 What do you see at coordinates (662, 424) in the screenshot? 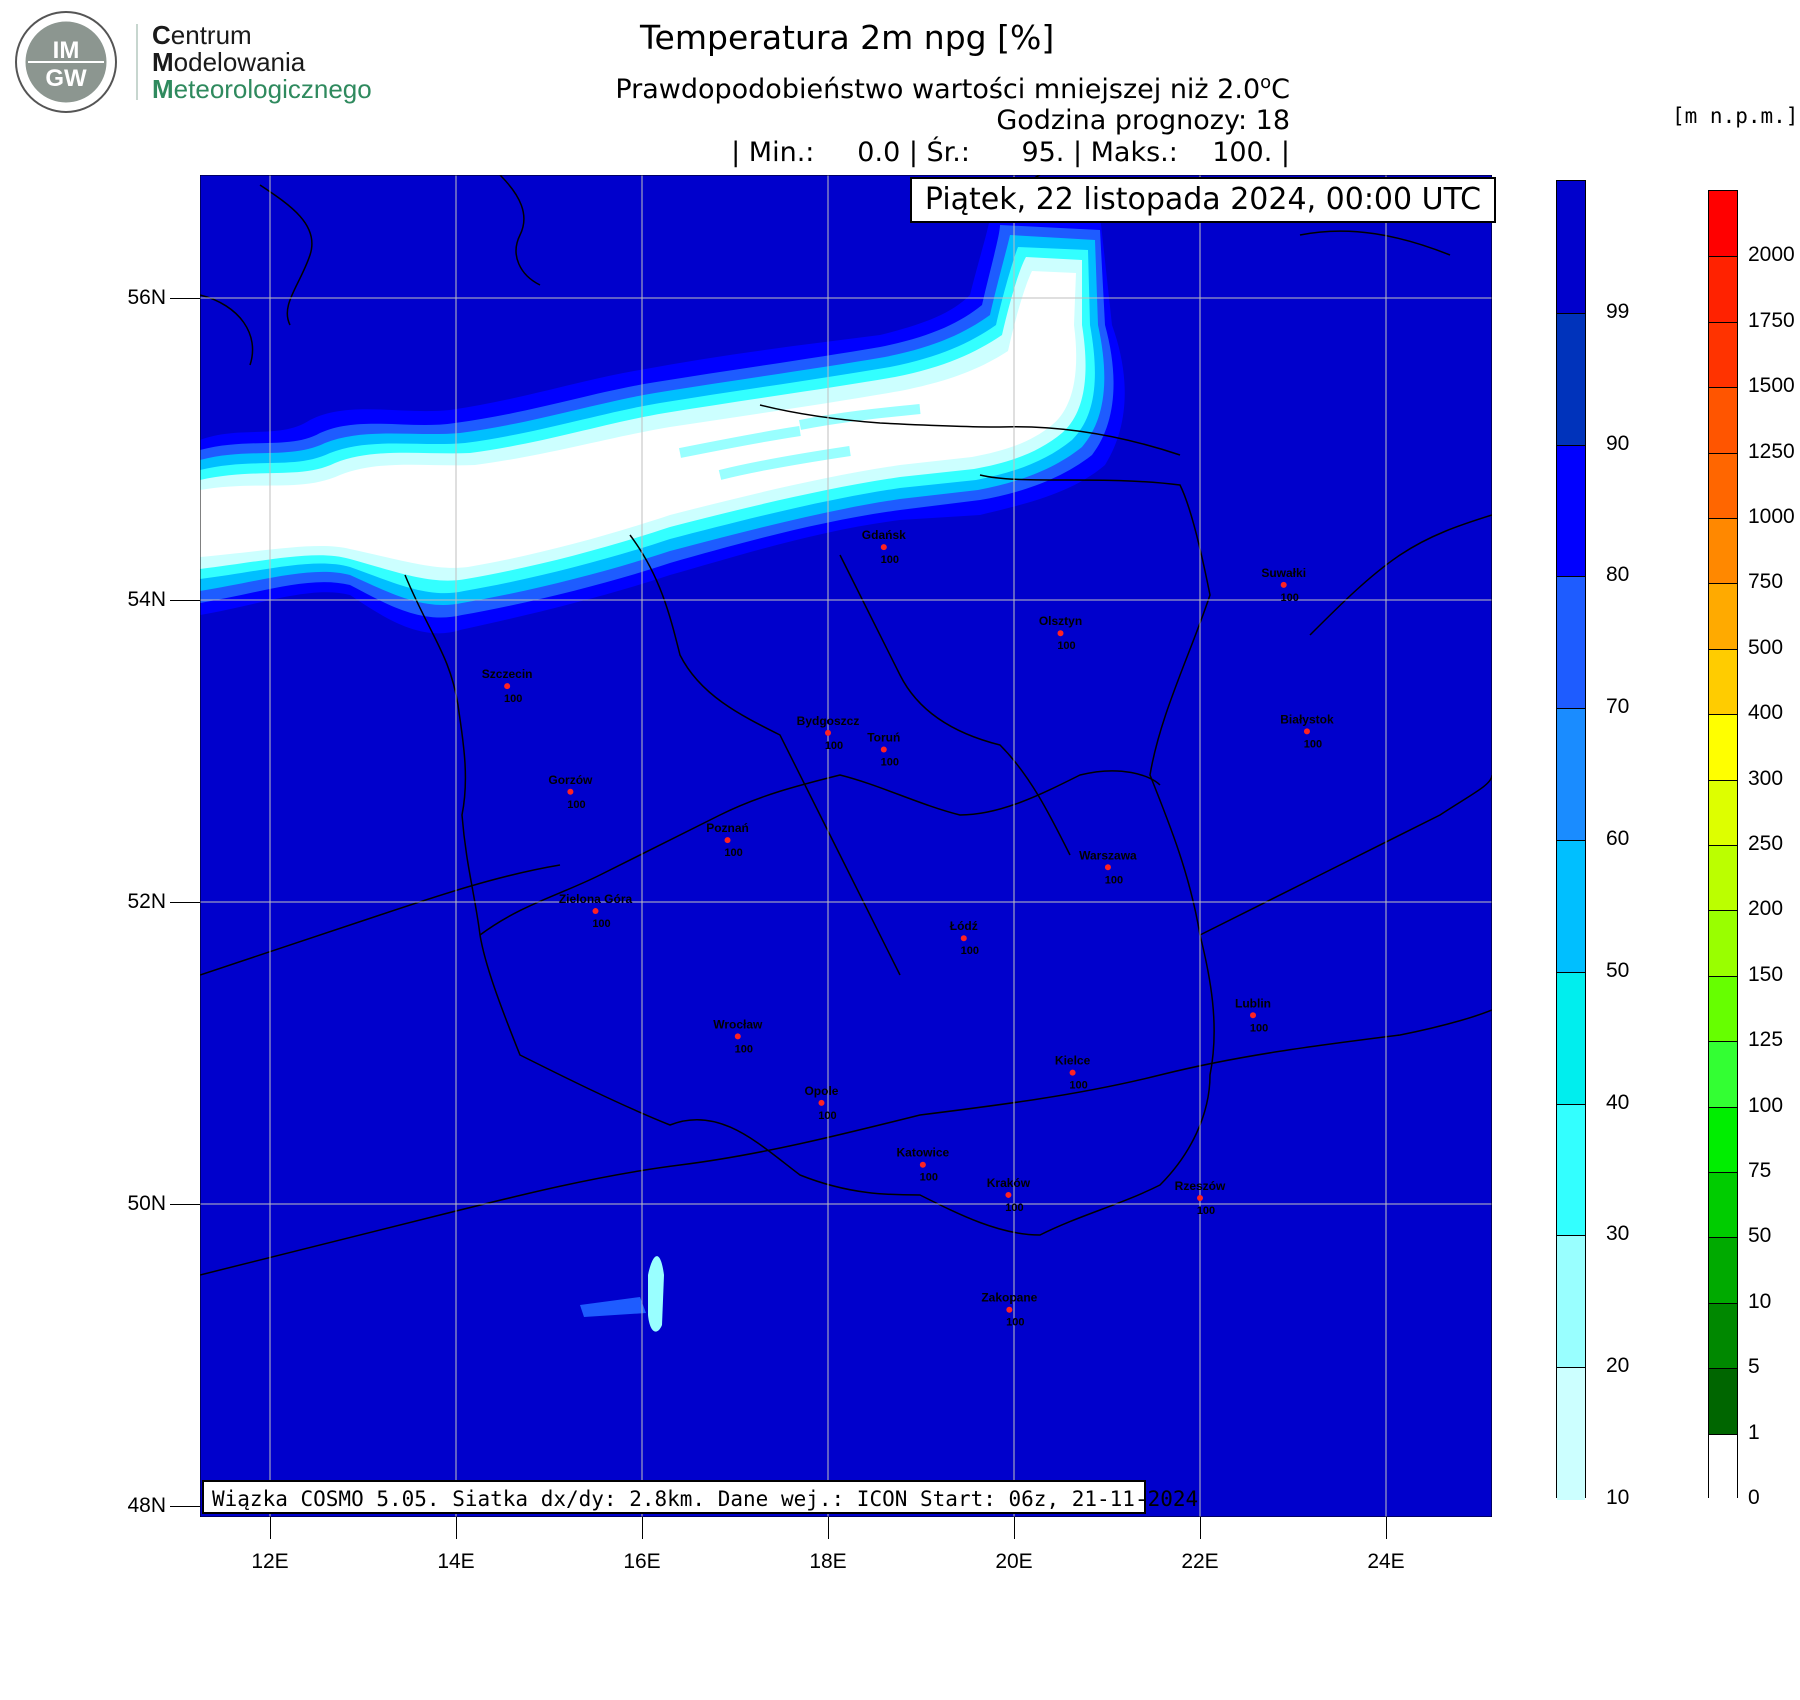
I see `low-probability-plume` at bounding box center [662, 424].